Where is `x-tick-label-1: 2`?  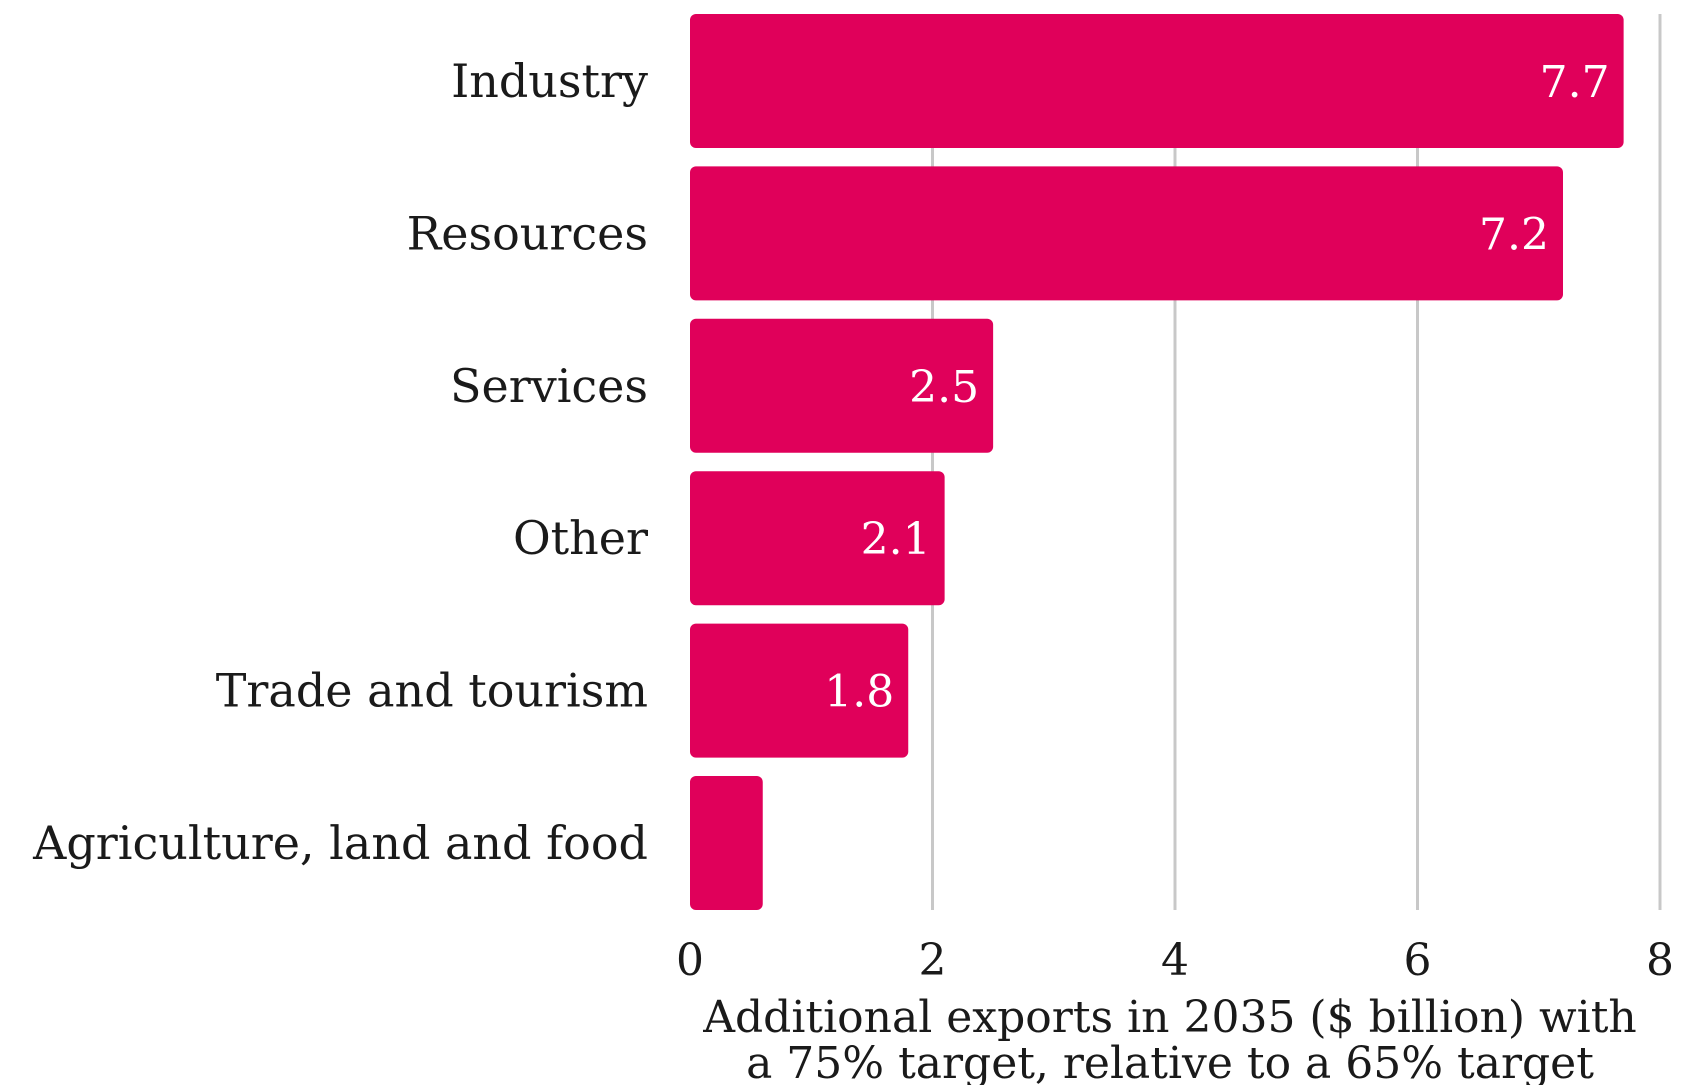
x-tick-label-1: 2 is located at coordinates (933, 960).